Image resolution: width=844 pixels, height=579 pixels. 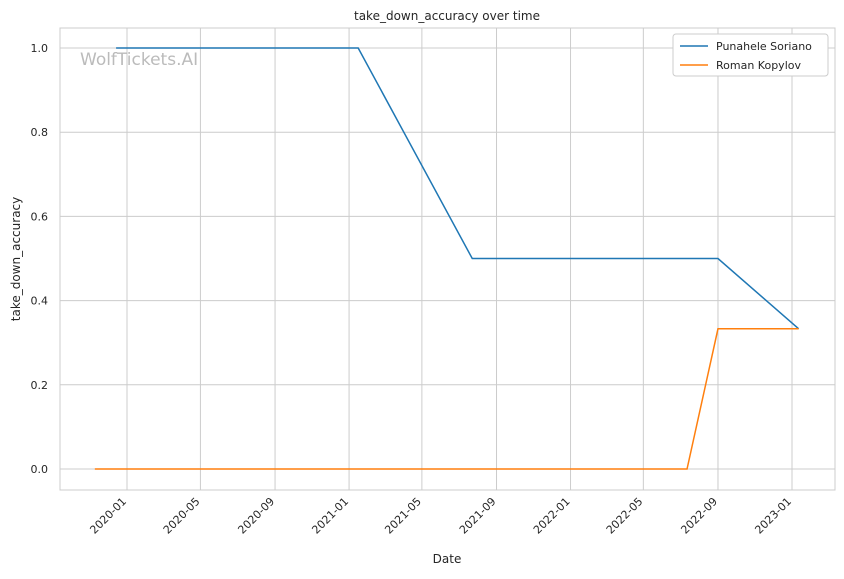 I want to click on x-tick-label: 2020-01, so click(x=108, y=516).